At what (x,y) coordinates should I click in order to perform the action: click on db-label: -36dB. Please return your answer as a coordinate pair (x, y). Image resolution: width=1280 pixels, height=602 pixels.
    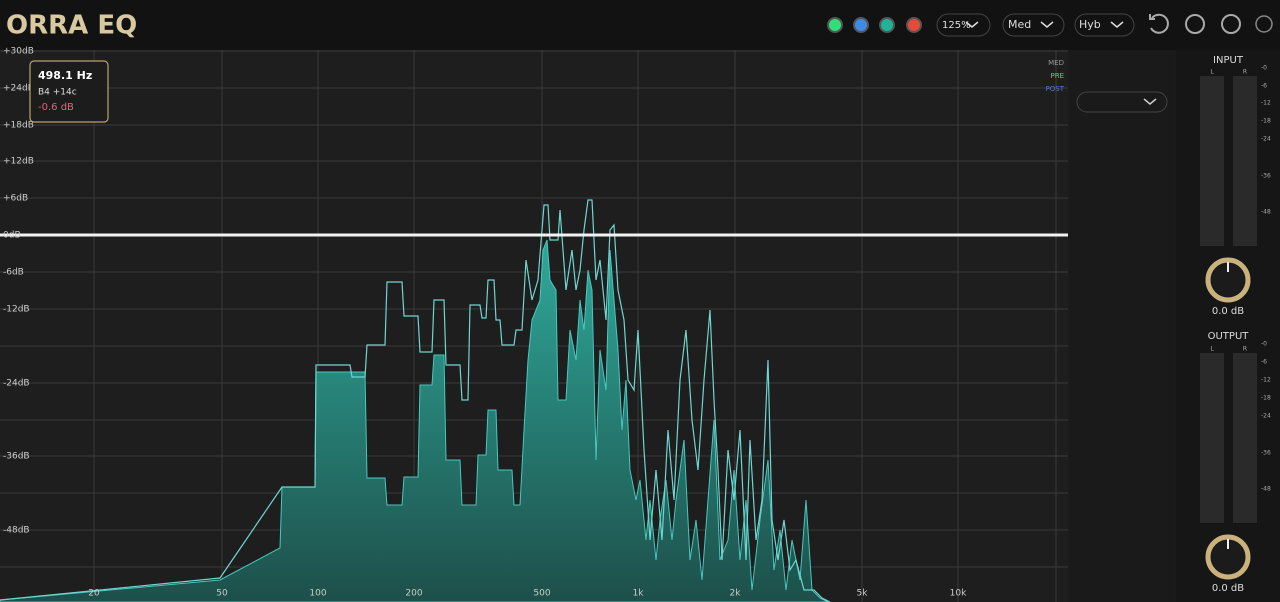
    Looking at the image, I should click on (16, 457).